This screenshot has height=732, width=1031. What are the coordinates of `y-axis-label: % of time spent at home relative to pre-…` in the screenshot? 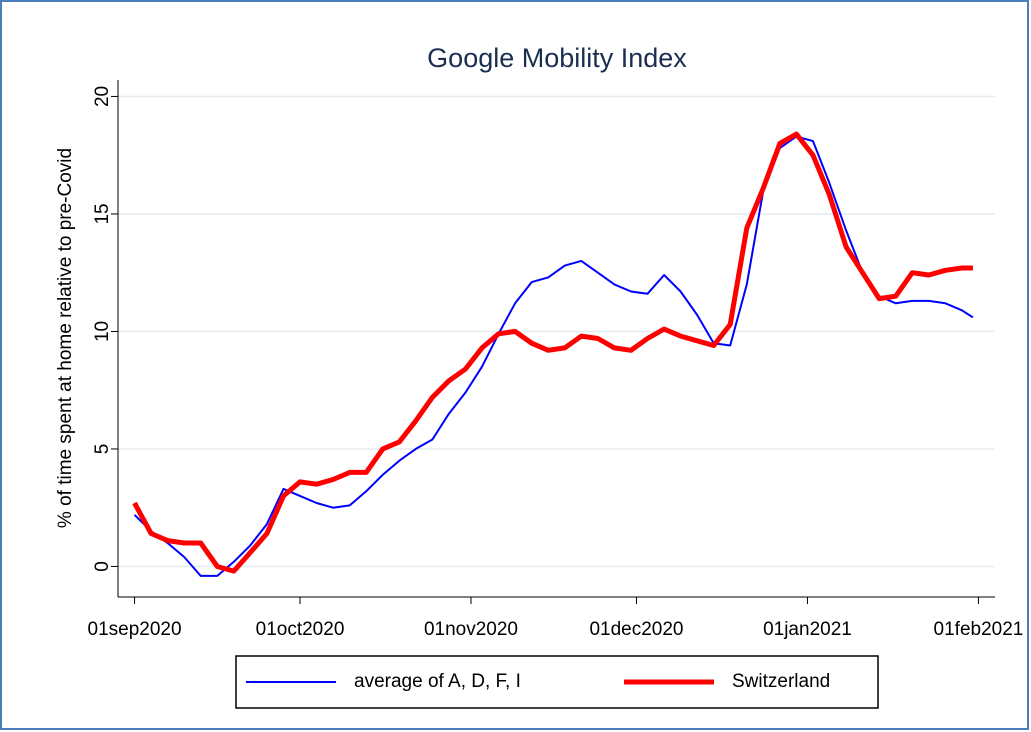 It's located at (65, 338).